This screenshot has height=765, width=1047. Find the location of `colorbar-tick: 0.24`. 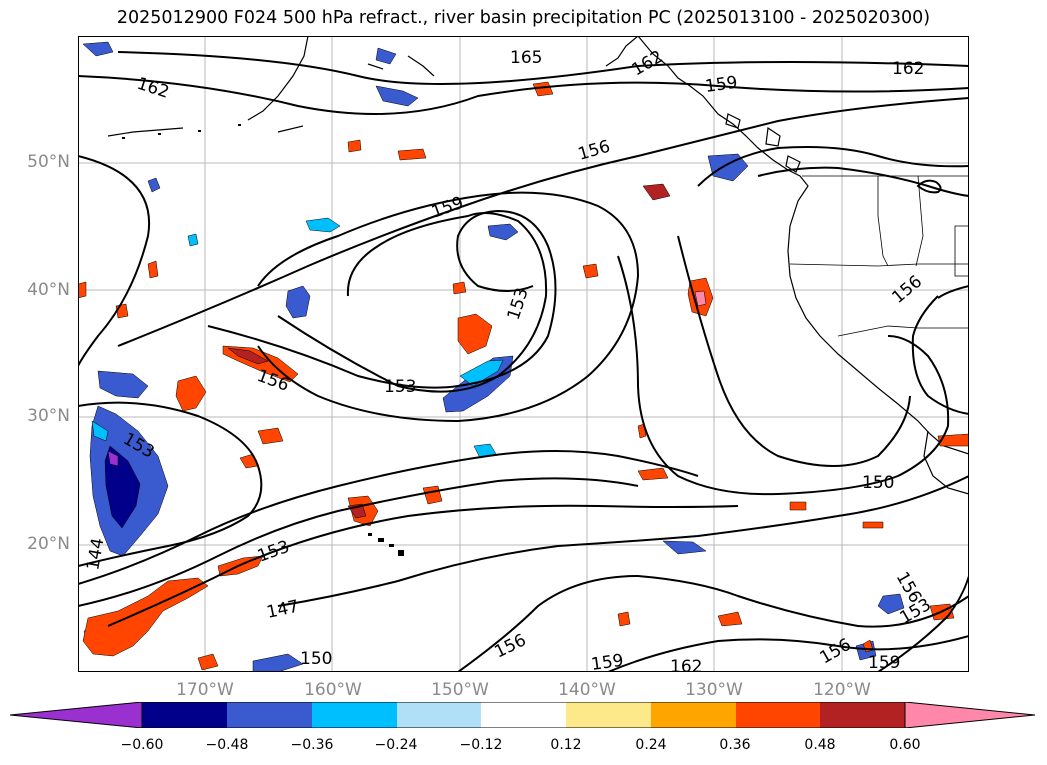

colorbar-tick: 0.24 is located at coordinates (651, 745).